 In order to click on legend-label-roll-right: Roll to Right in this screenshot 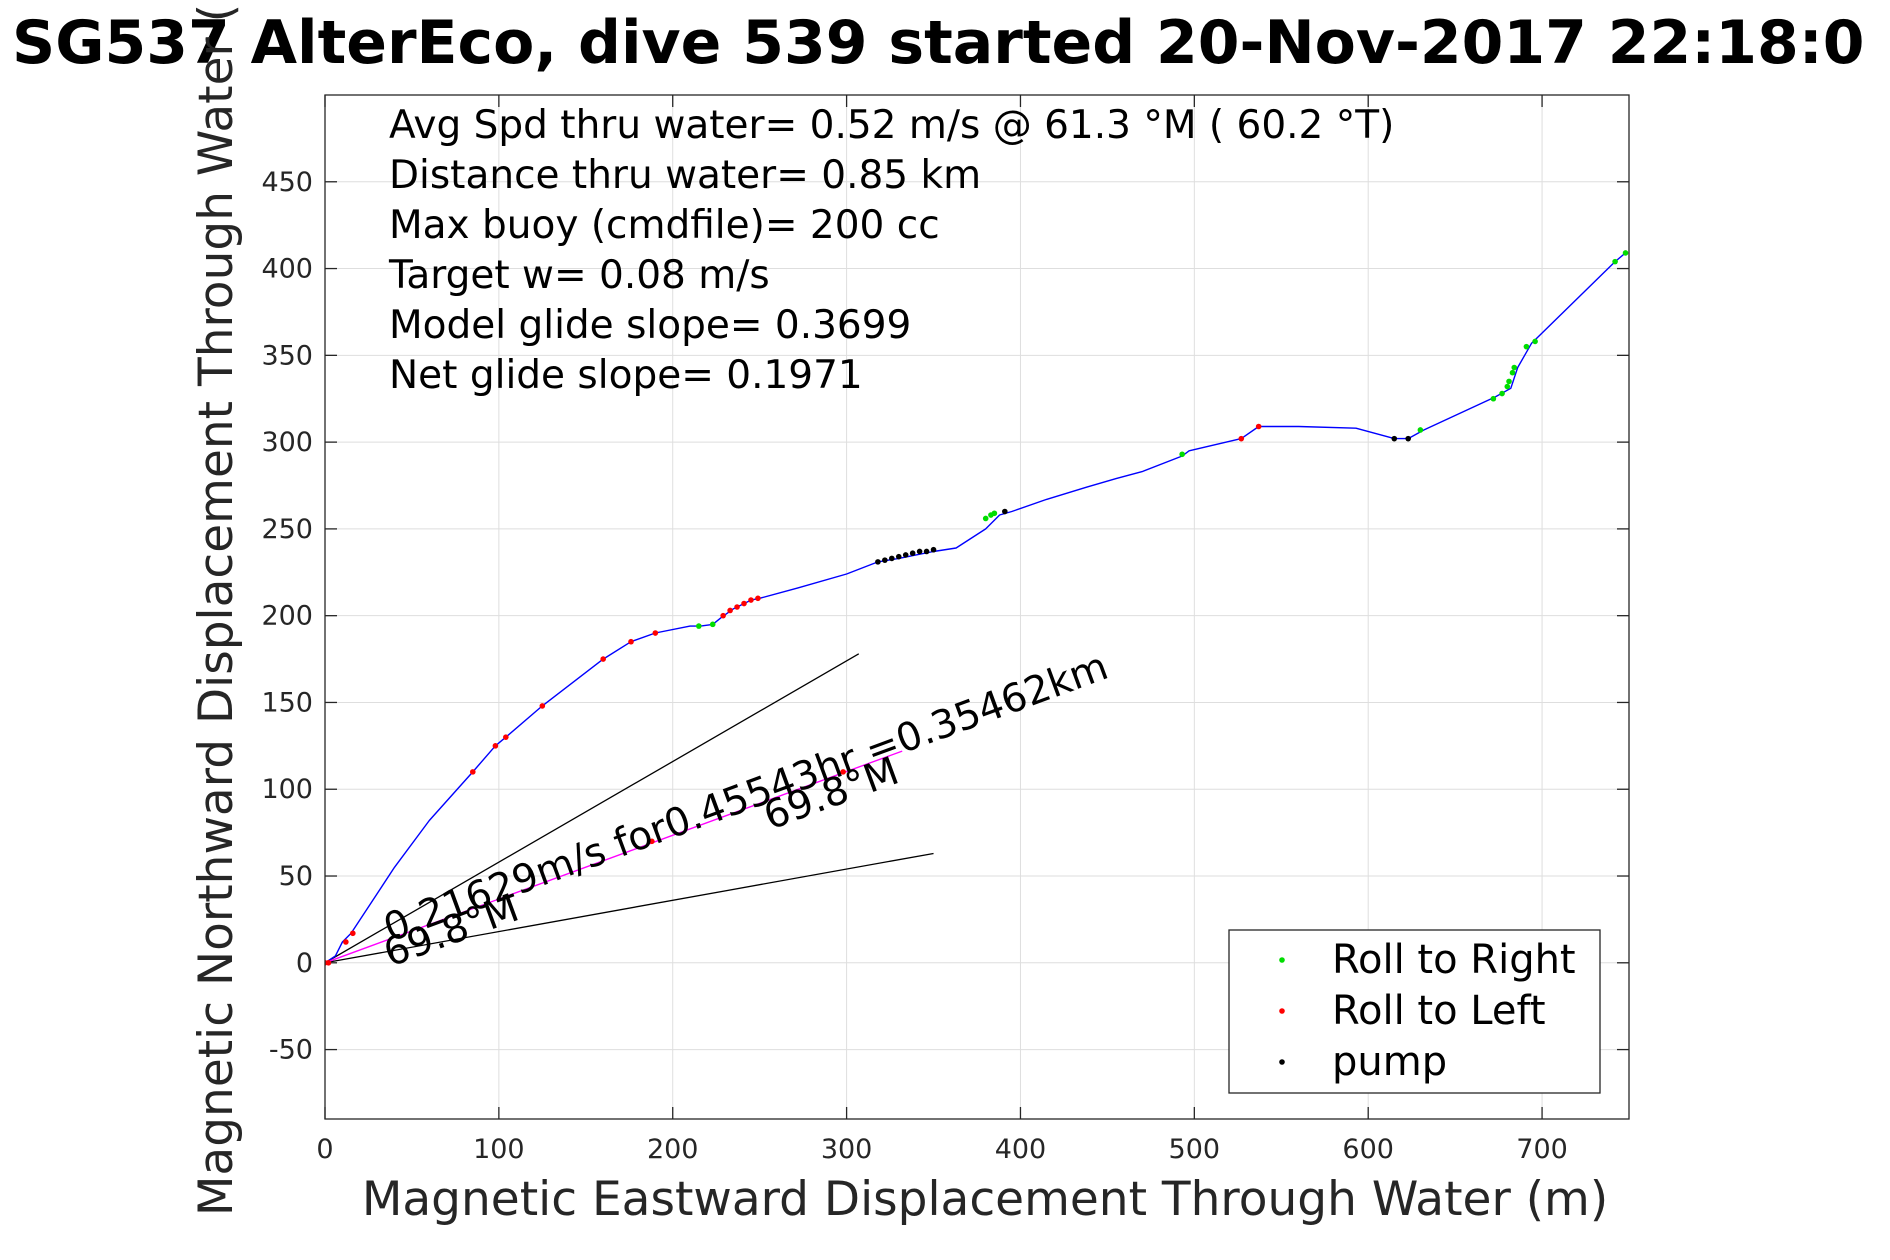, I will do `click(1454, 960)`.